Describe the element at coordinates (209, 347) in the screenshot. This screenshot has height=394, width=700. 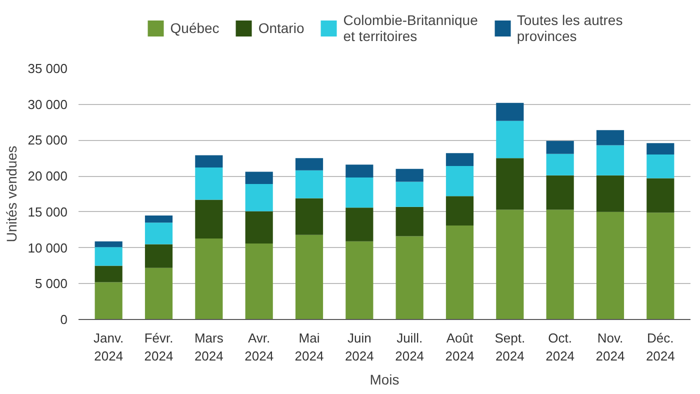
I see `x-tick-label: Mars 2024` at that location.